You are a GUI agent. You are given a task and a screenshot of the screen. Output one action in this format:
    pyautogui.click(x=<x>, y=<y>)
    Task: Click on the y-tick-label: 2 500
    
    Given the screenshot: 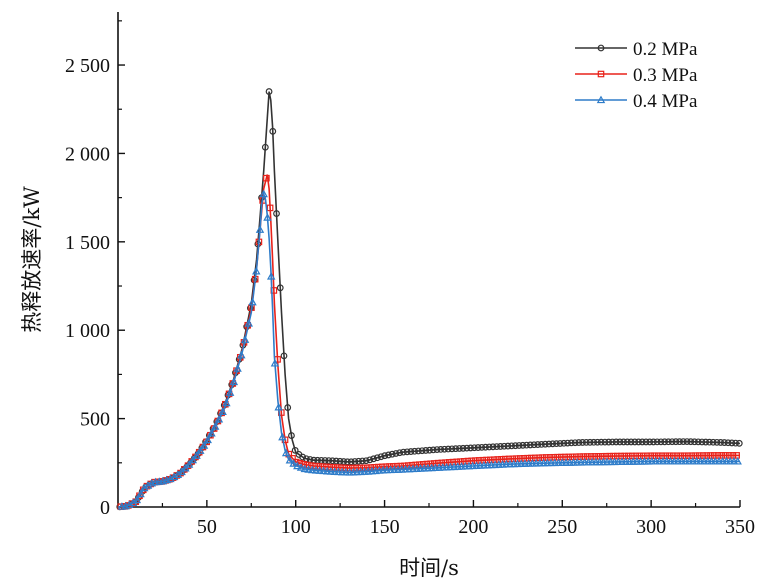 What is the action you would take?
    pyautogui.click(x=87, y=66)
    